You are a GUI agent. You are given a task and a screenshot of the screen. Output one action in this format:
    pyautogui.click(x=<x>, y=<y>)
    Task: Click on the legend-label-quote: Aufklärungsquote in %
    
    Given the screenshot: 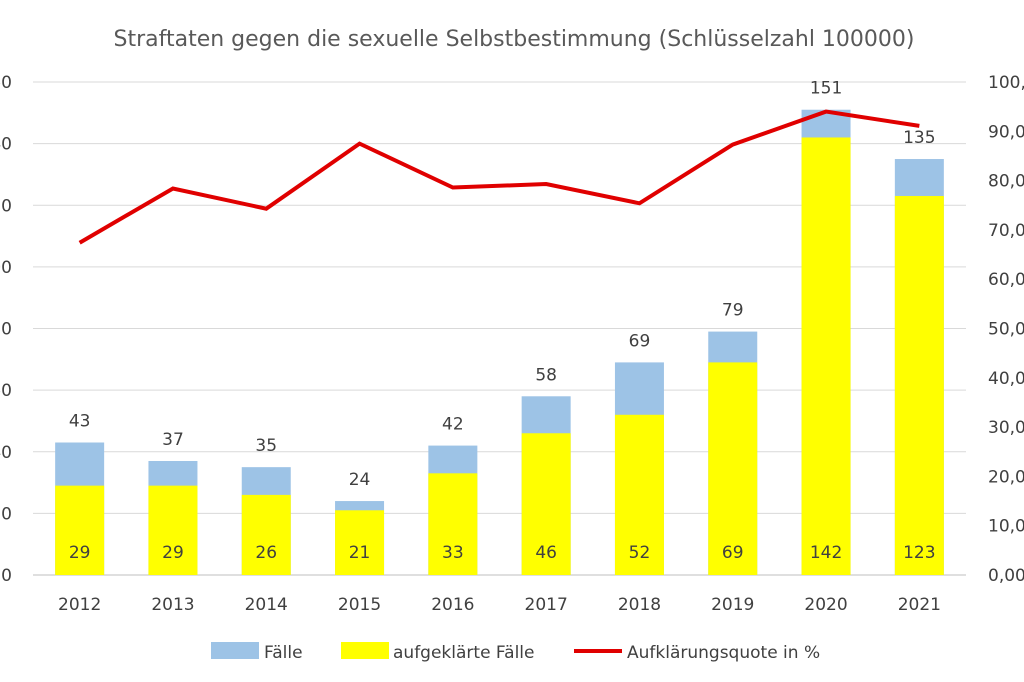 What is the action you would take?
    pyautogui.click(x=723, y=653)
    